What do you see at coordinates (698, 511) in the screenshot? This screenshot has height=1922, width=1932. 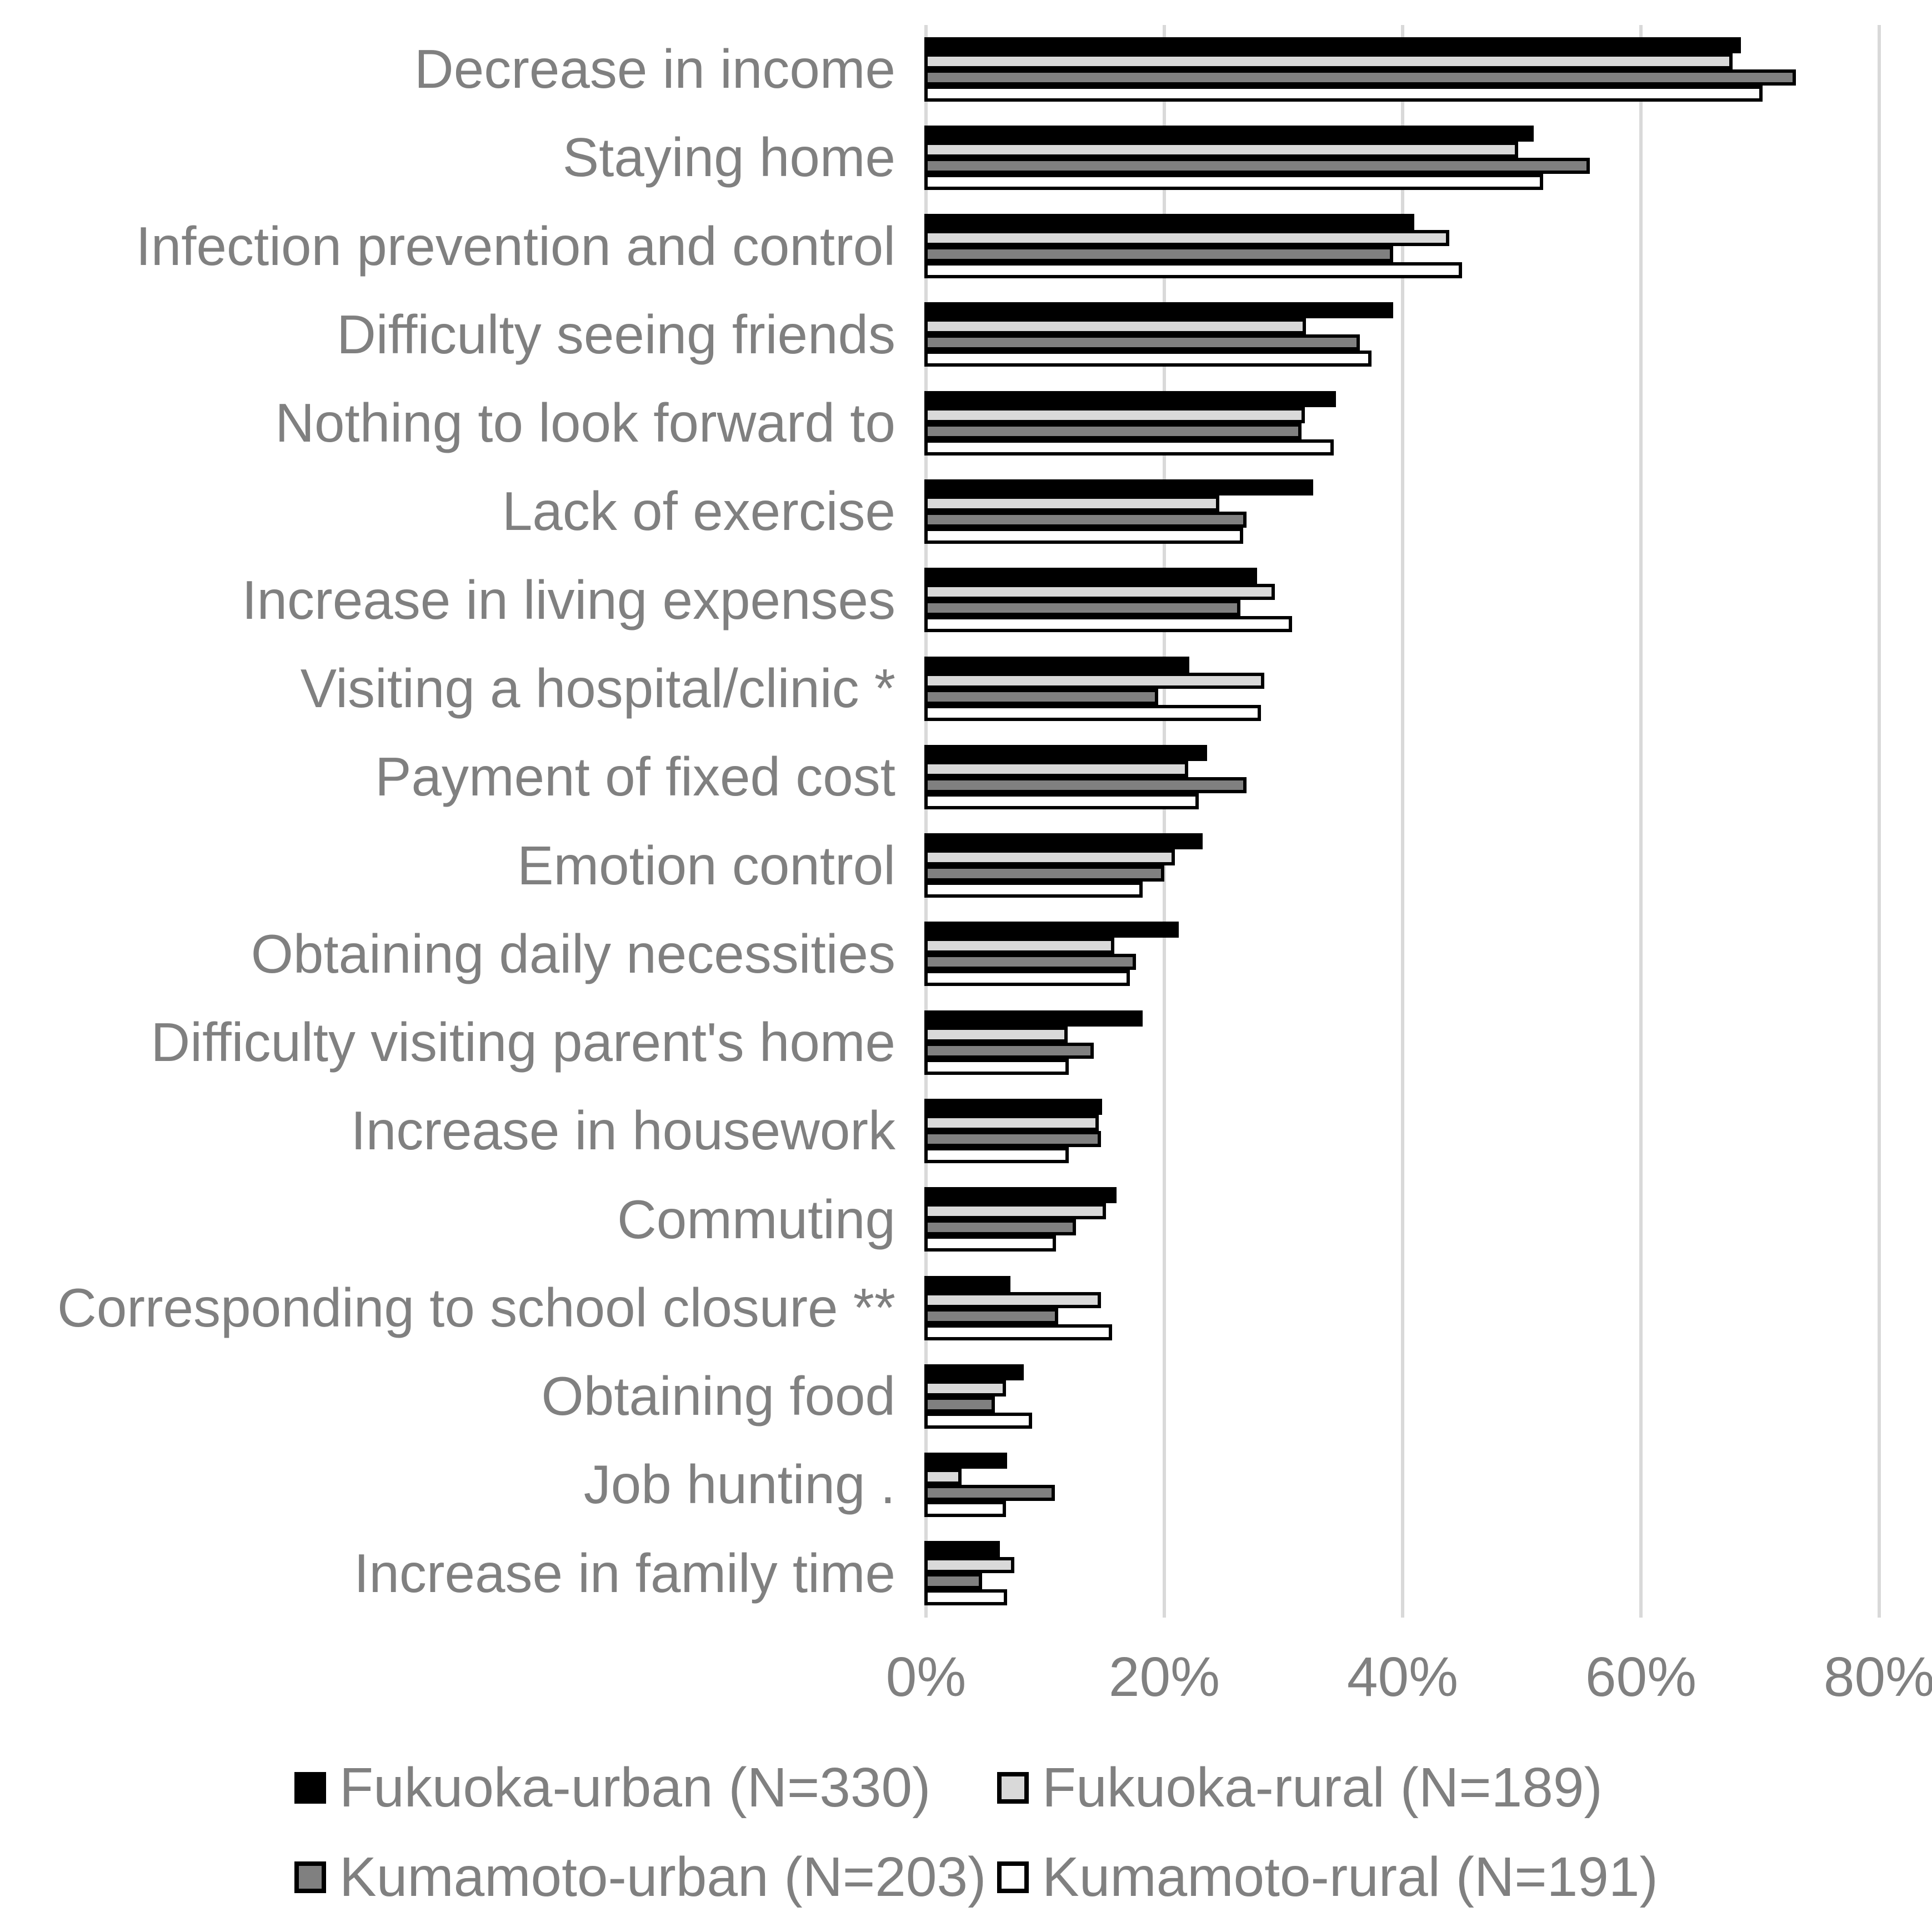 I see `category-label: Lack of exercise` at bounding box center [698, 511].